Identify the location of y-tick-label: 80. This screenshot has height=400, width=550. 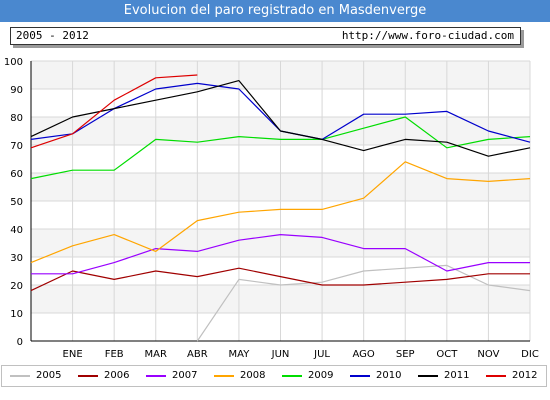
(16, 118).